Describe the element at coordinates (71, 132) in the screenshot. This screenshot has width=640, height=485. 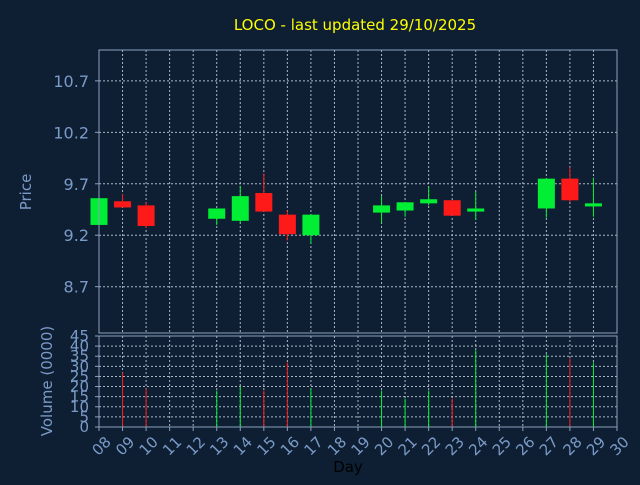
I see `price-tick-label: 10.2` at that location.